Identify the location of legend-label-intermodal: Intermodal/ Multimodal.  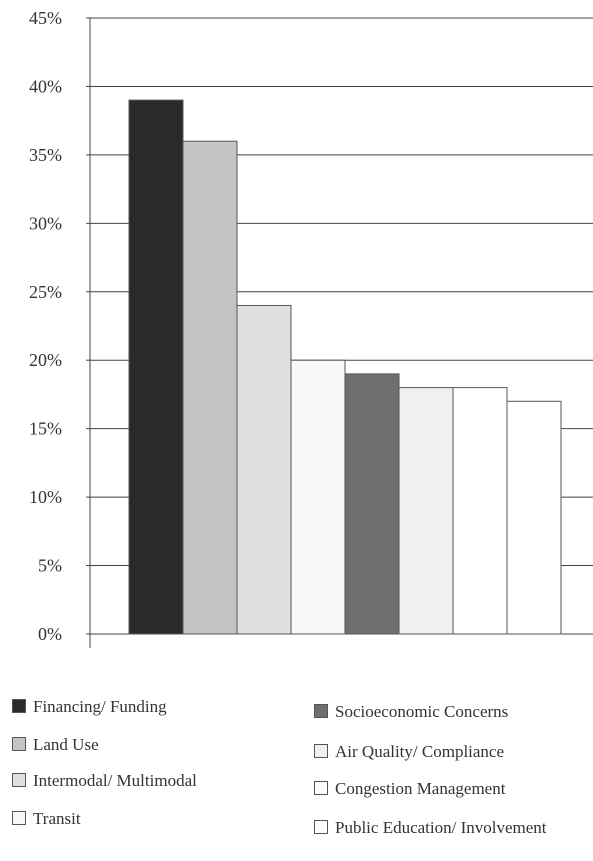
(115, 780).